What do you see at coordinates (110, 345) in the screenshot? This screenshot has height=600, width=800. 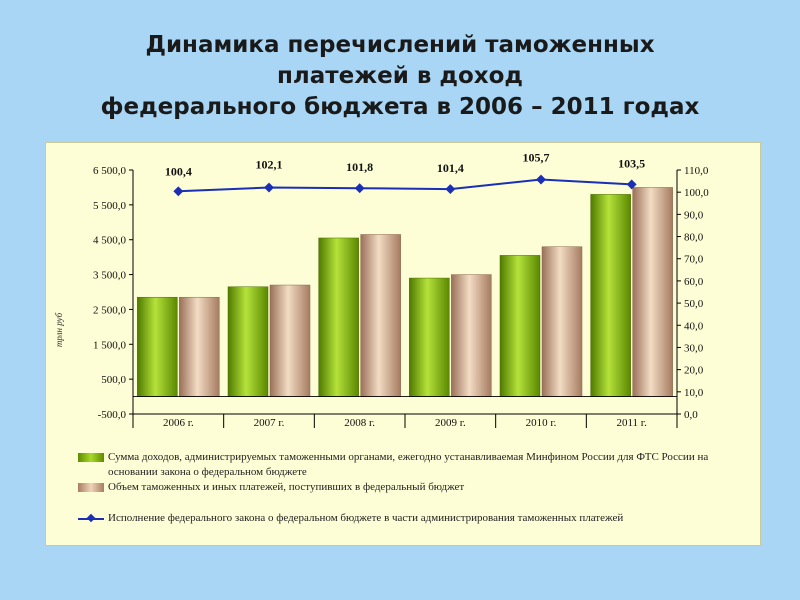 I see `y-left-tick-label: 1 500,0` at bounding box center [110, 345].